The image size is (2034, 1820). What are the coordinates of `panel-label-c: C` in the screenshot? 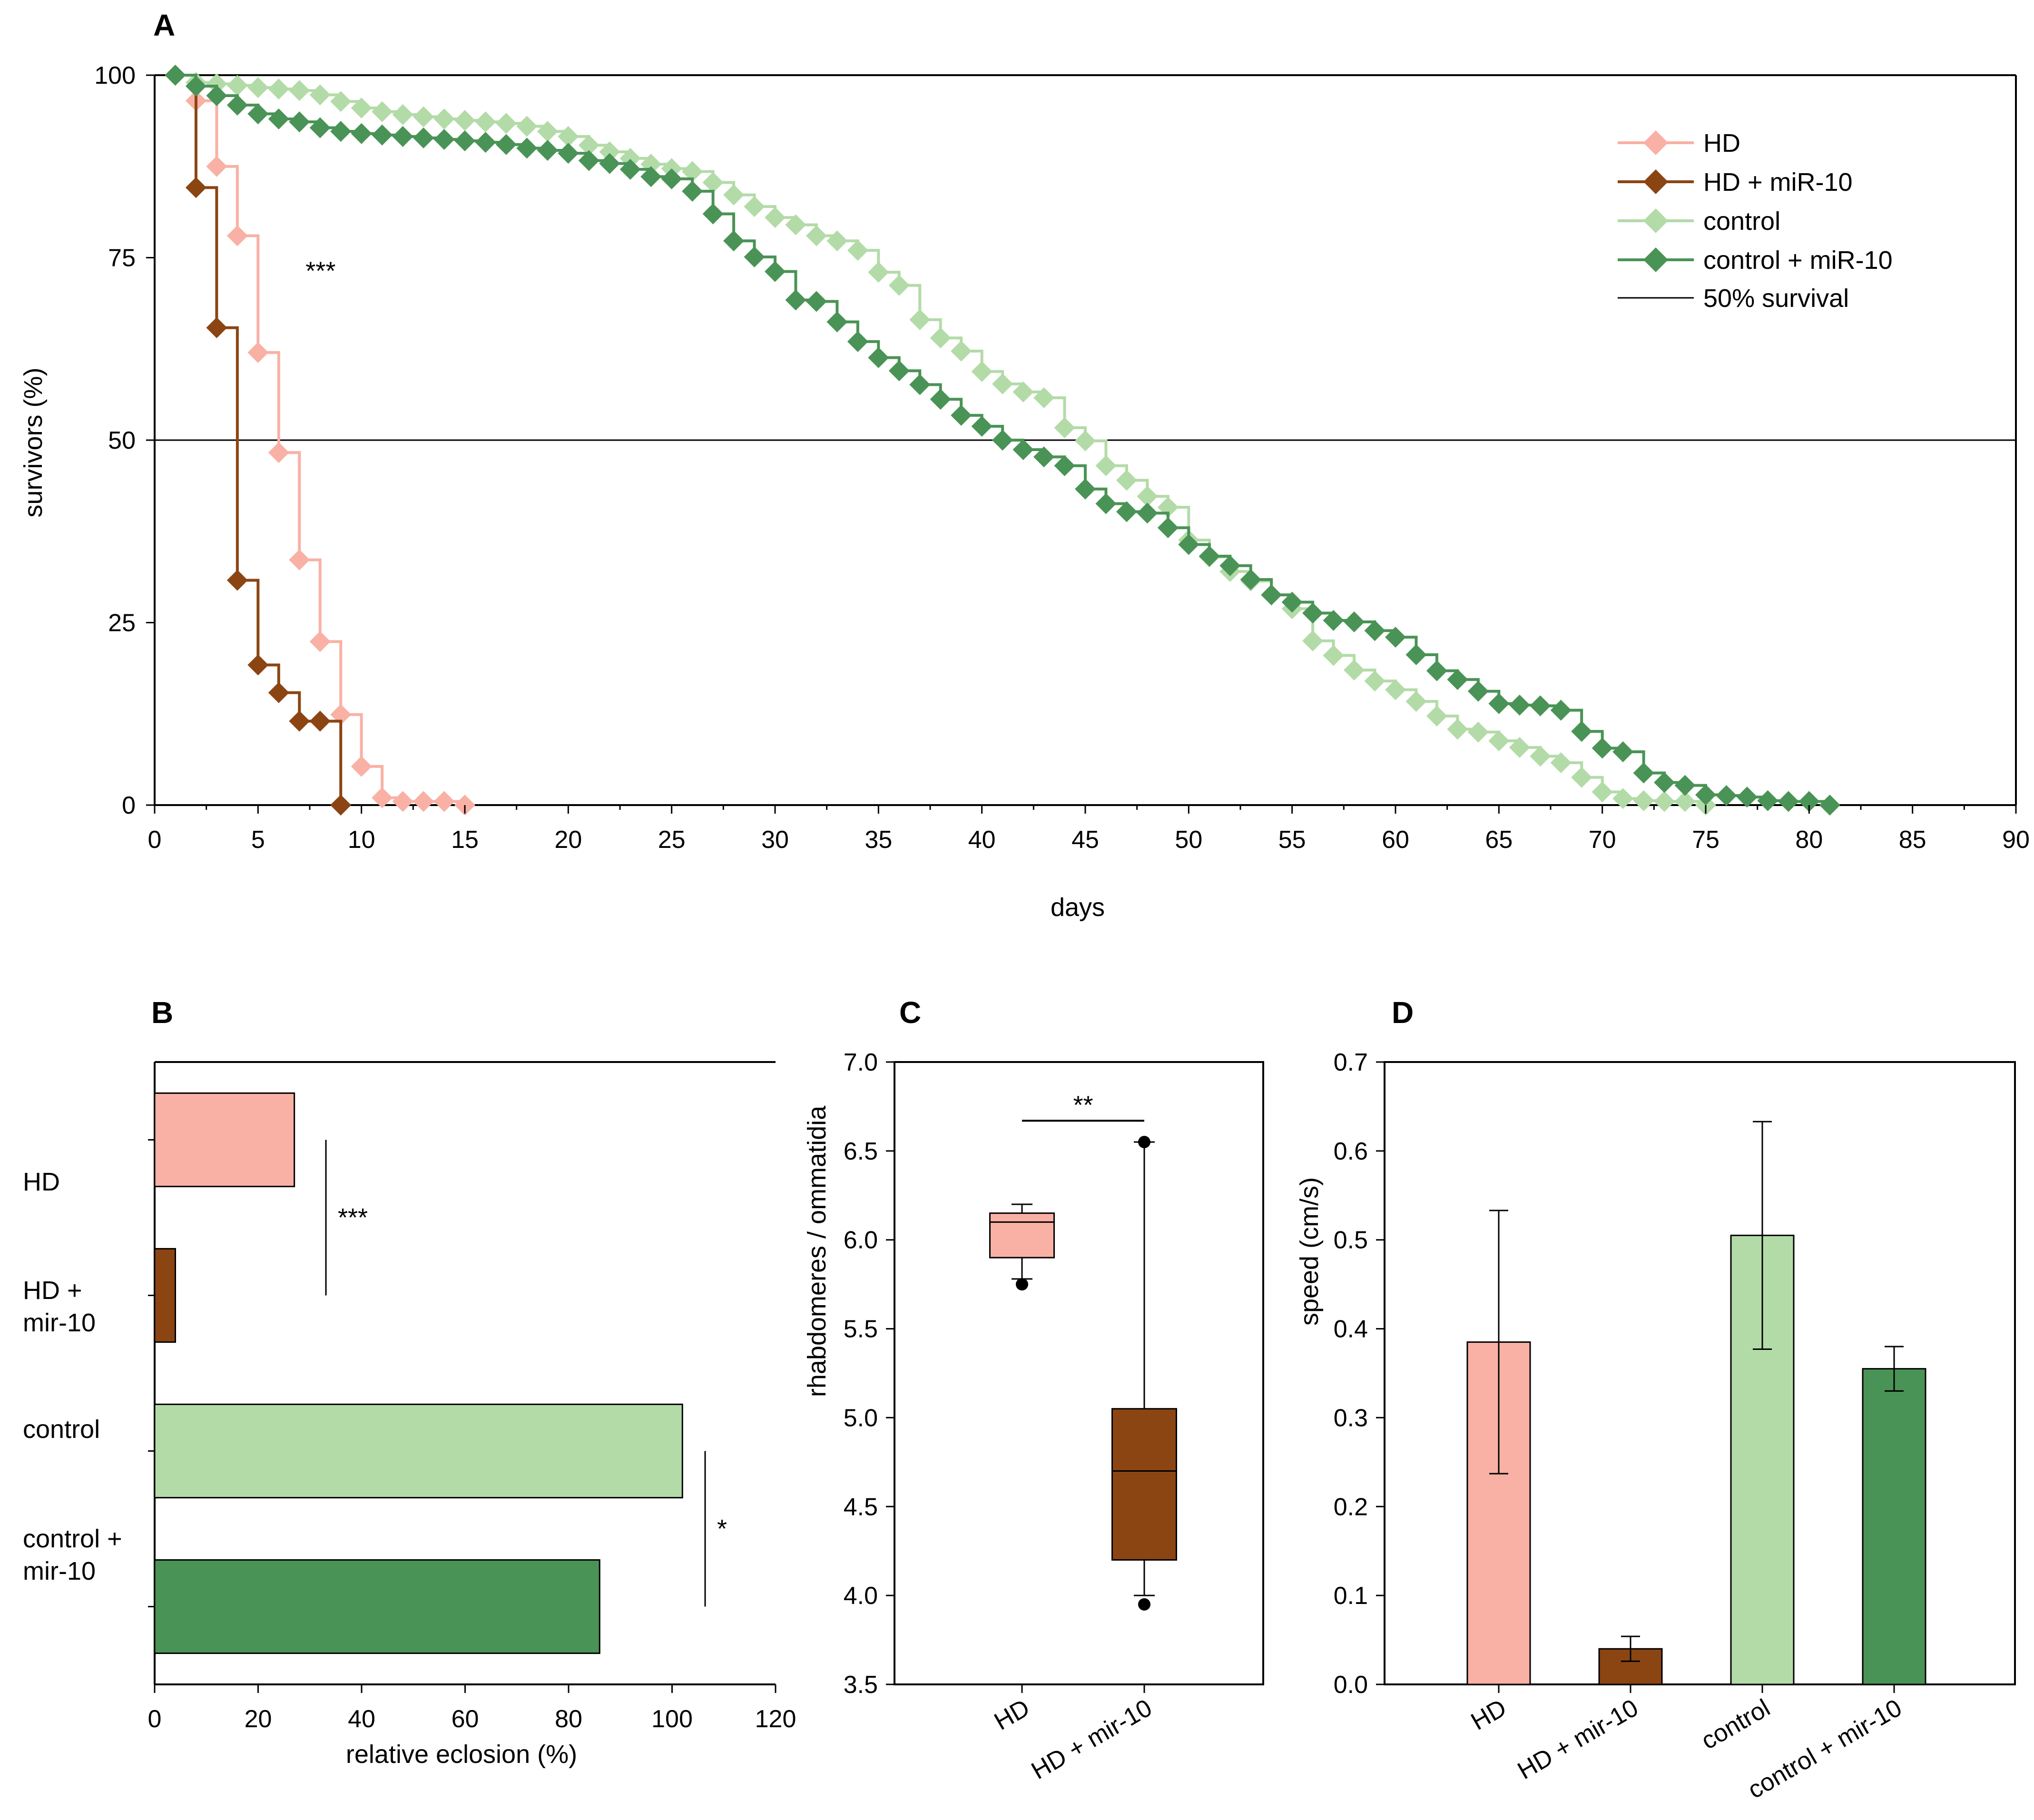 It's located at (910, 1013).